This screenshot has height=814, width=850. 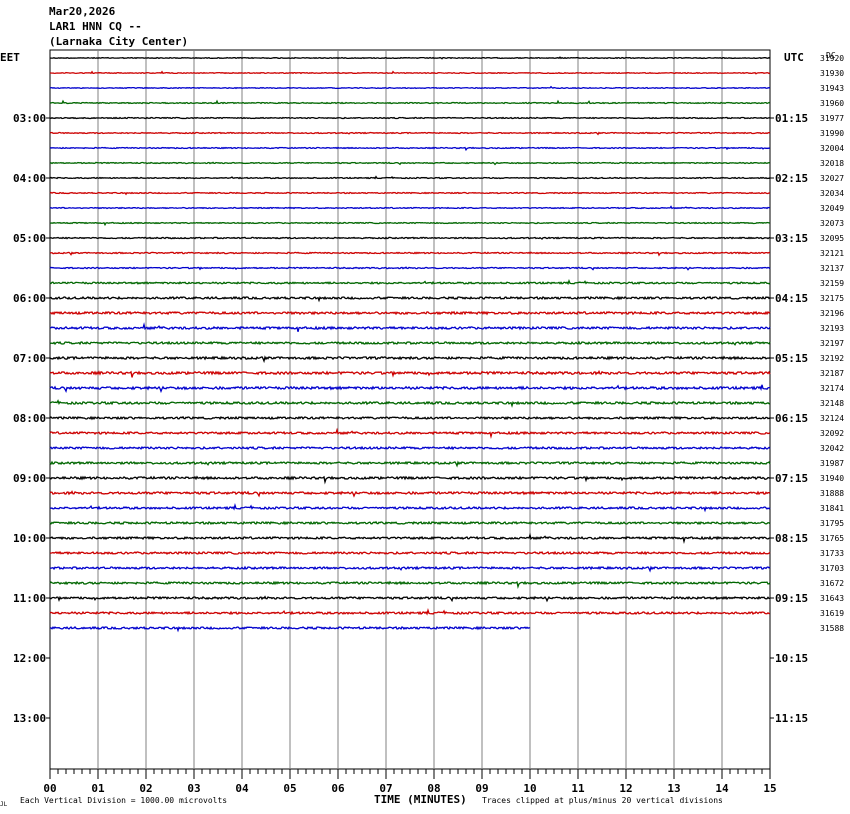 I want to click on x-tick-label: 13, so click(x=673, y=788).